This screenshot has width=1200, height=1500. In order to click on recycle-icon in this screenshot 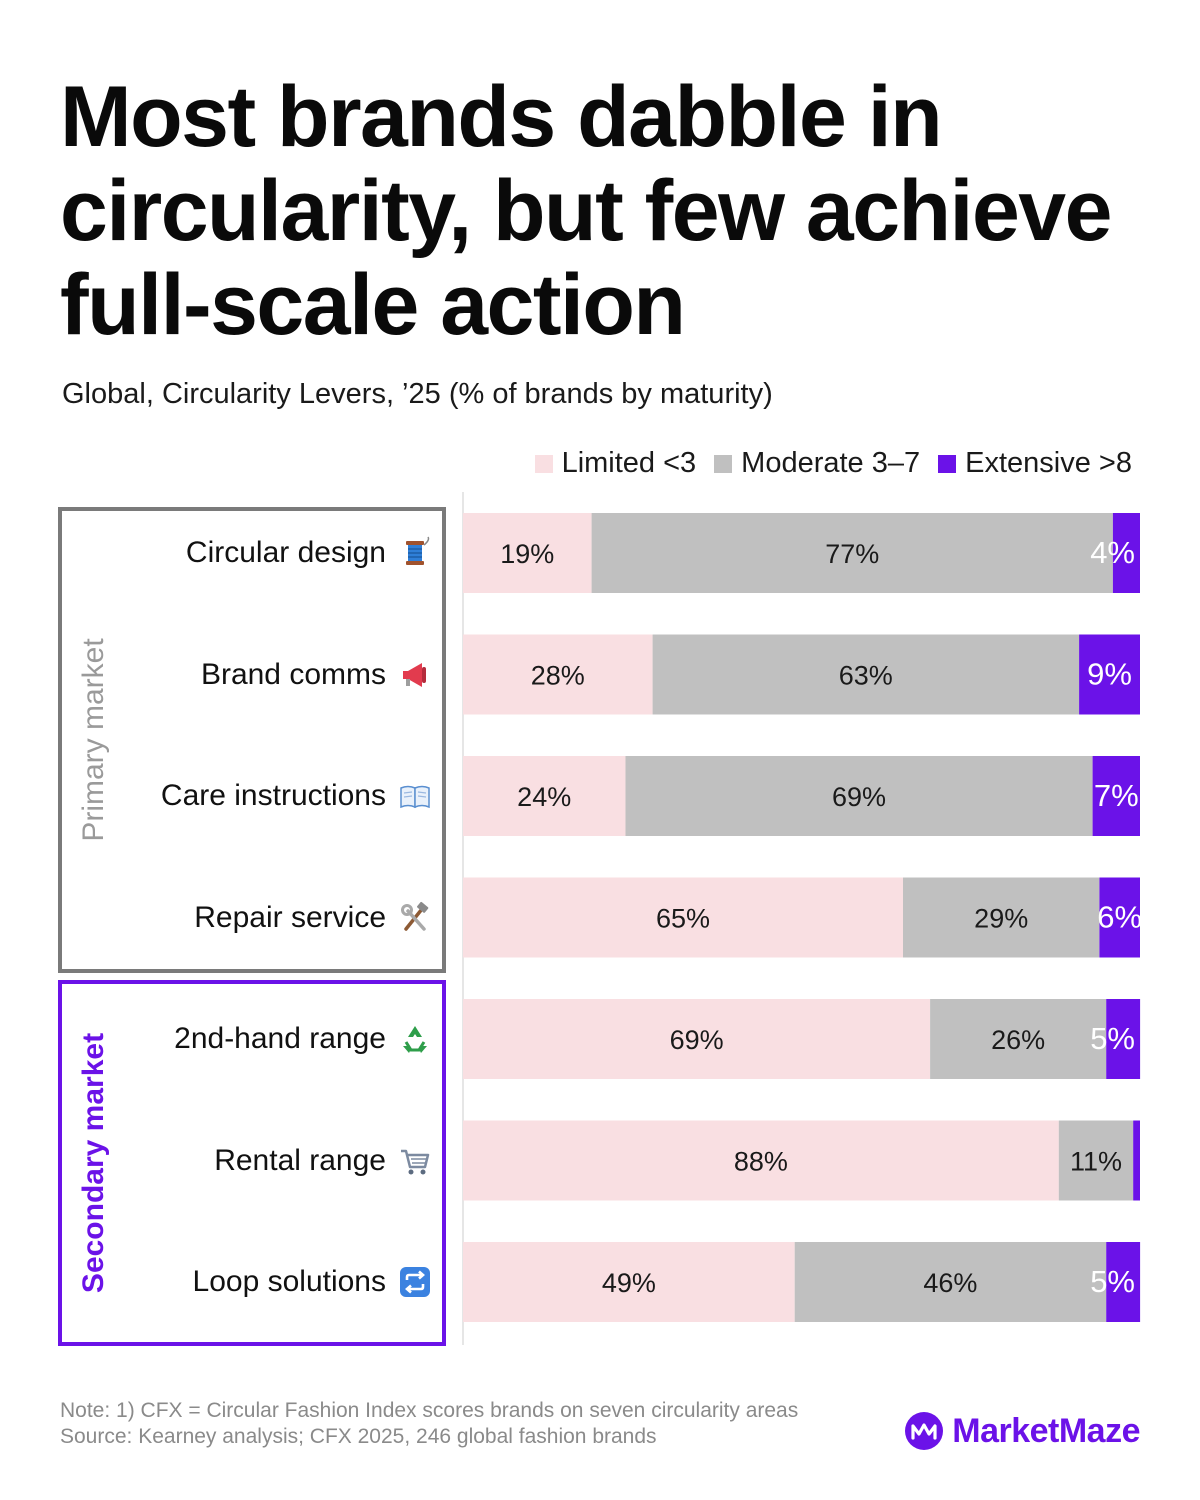, I will do `click(415, 1039)`.